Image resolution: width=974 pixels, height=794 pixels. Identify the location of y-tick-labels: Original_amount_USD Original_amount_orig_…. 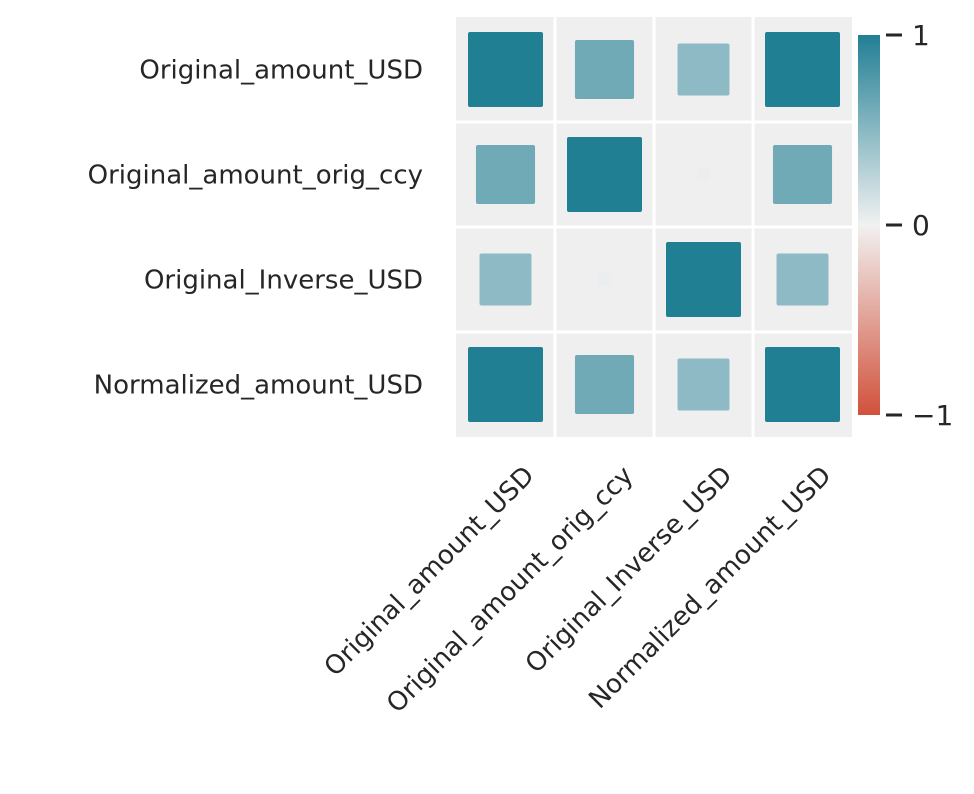
(255, 228).